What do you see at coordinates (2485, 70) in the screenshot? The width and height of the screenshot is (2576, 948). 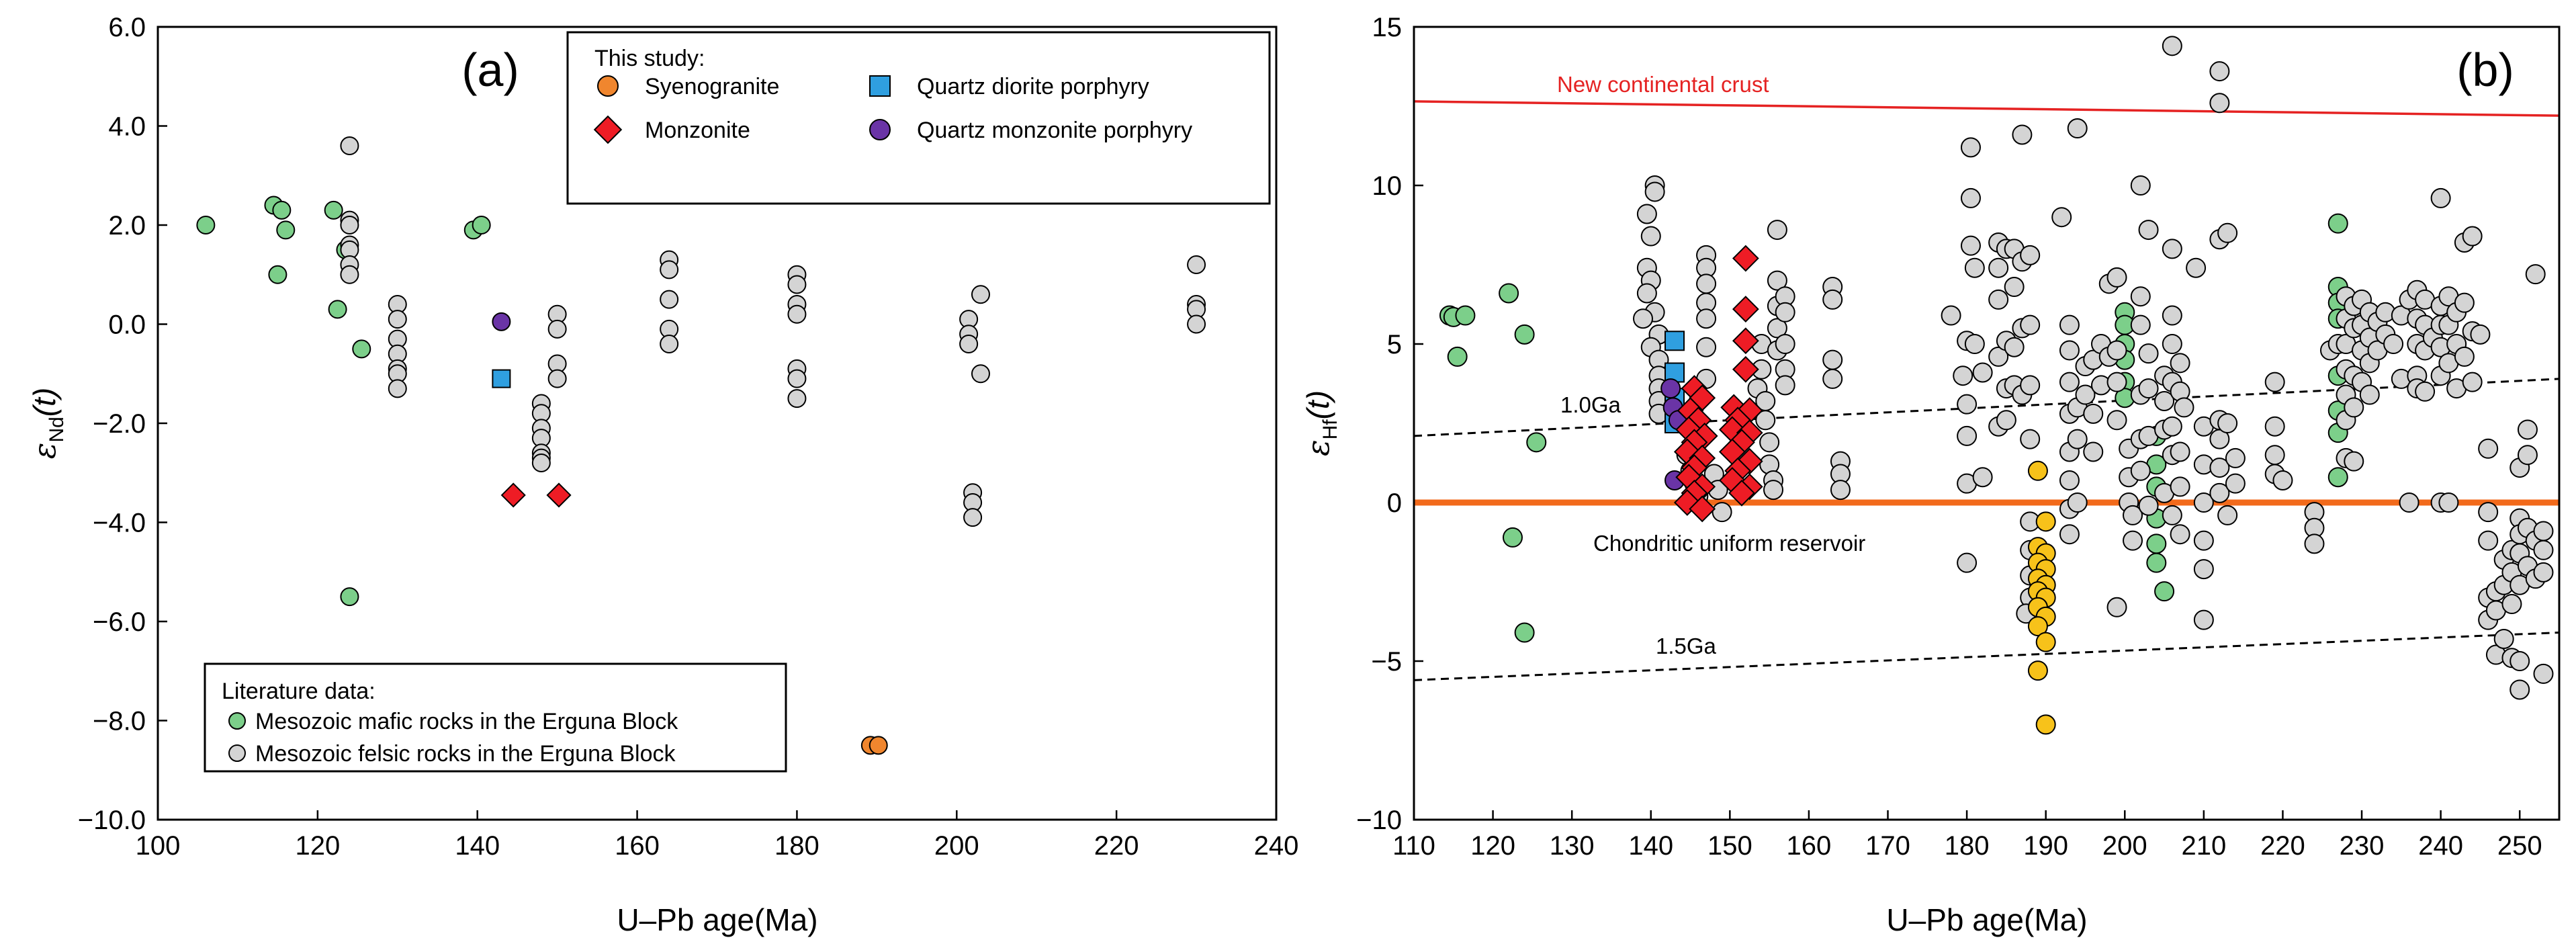 I see `panel-b-tag: (b)` at bounding box center [2485, 70].